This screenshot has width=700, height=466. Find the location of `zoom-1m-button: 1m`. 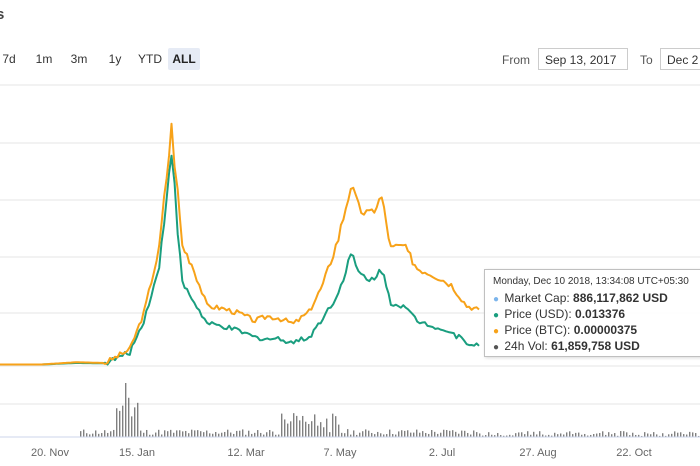

zoom-1m-button: 1m is located at coordinates (44, 59).